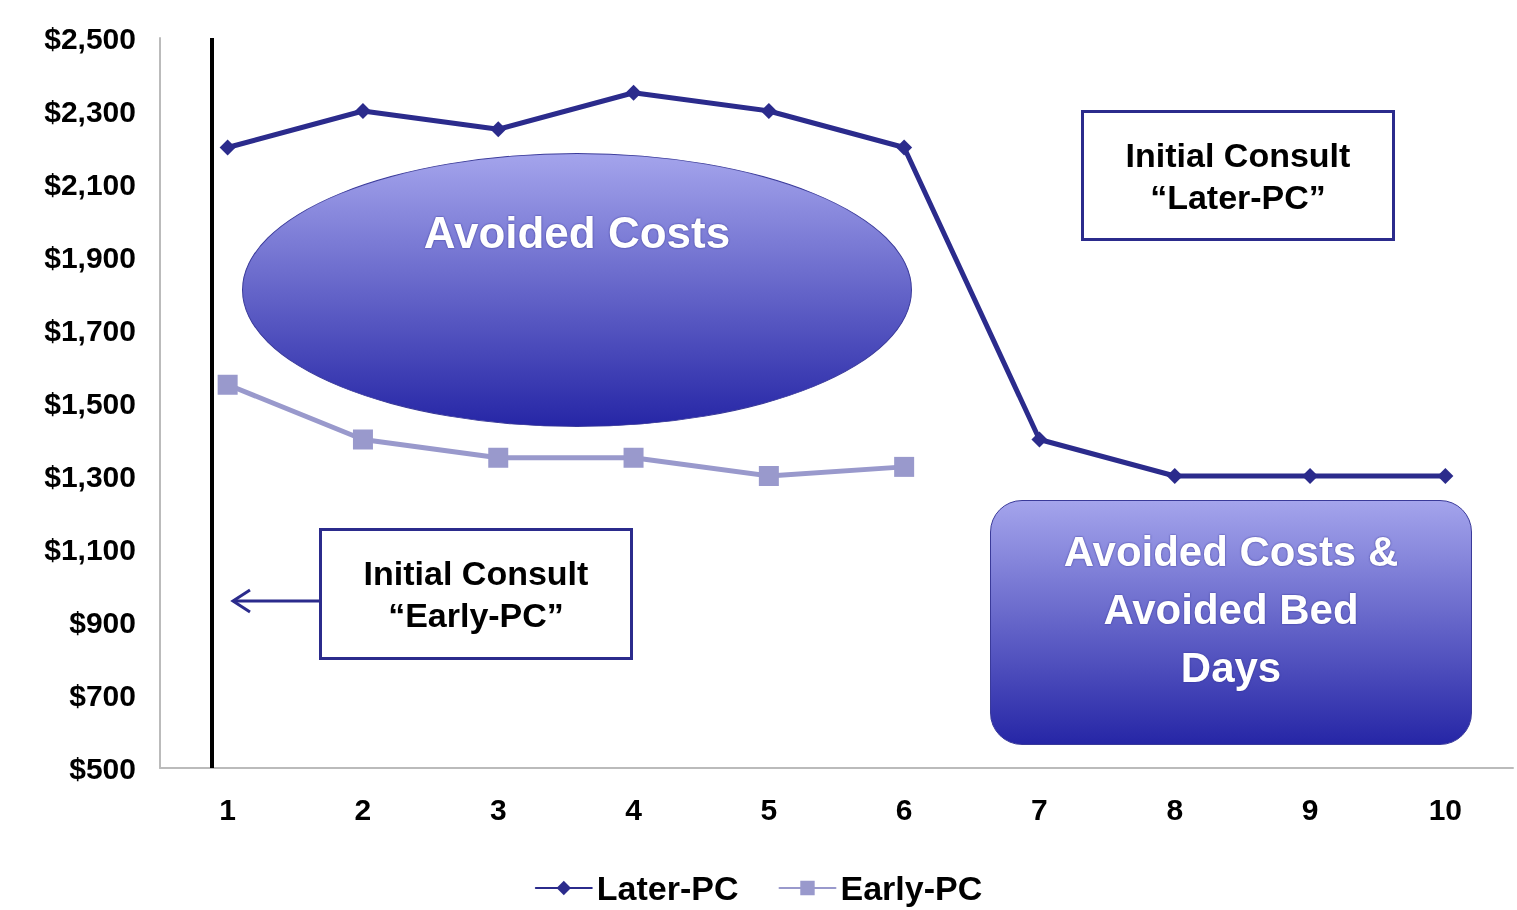 This screenshot has width=1517, height=910. What do you see at coordinates (90, 330) in the screenshot?
I see `y-tick-label: $1,700` at bounding box center [90, 330].